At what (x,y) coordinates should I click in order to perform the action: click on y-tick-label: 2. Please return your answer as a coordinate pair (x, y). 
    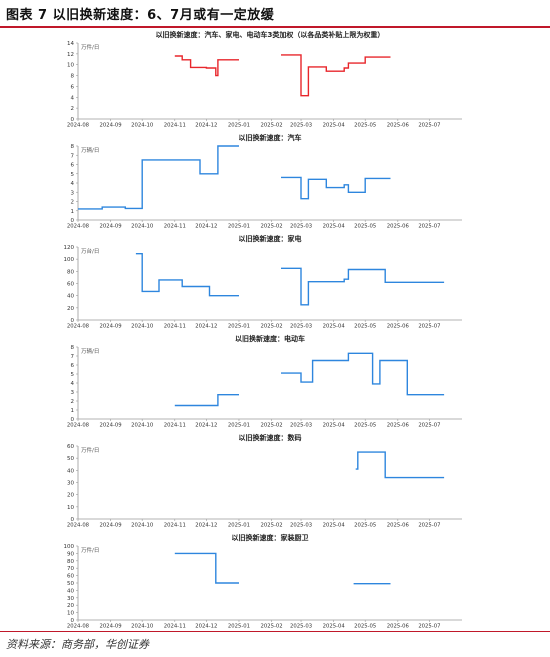
    Looking at the image, I should click on (73, 402).